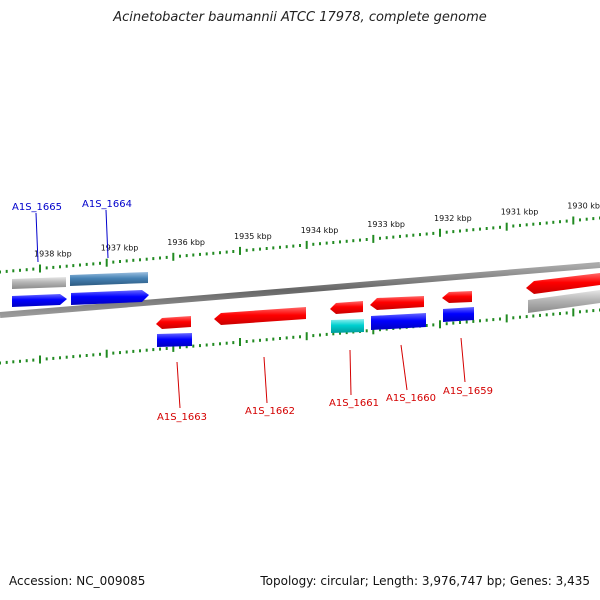  What do you see at coordinates (458, 314) in the screenshot?
I see `feature-a1s-1659-blue` at bounding box center [458, 314].